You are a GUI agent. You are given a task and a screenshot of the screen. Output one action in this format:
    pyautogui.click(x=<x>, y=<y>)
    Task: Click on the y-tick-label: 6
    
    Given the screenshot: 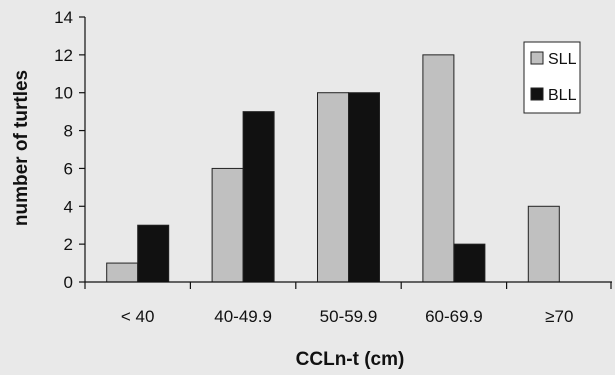 What is the action you would take?
    pyautogui.click(x=68, y=168)
    